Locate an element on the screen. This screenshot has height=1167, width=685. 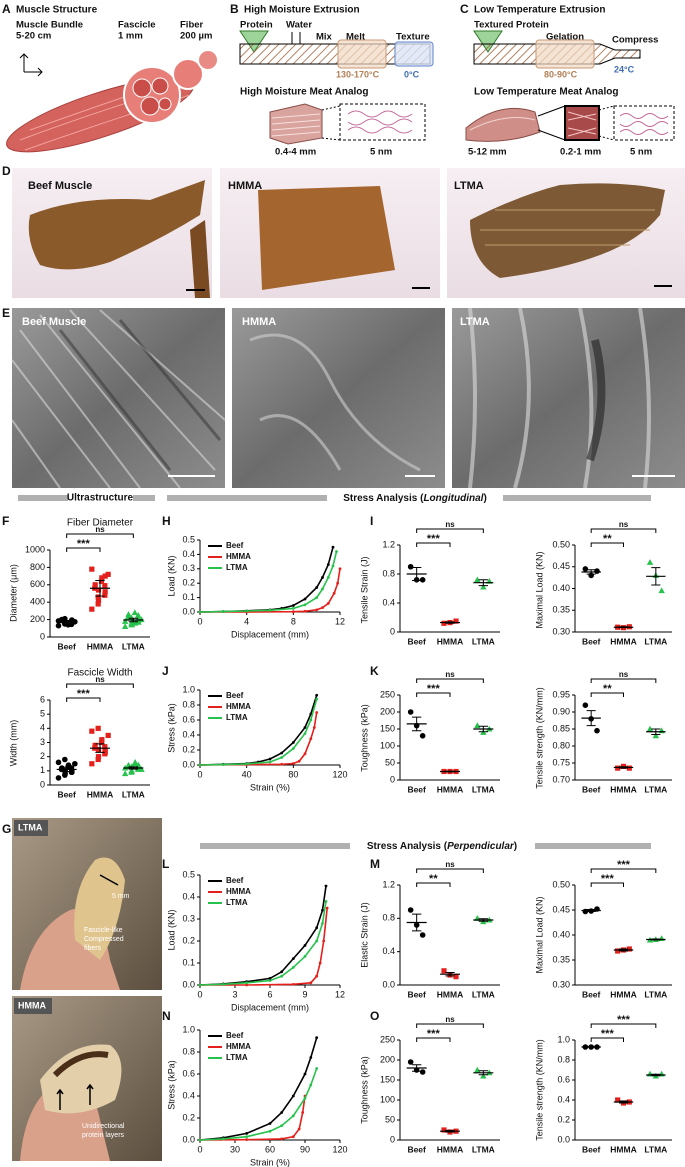
x-tick-label: 3 is located at coordinates (234, 994).